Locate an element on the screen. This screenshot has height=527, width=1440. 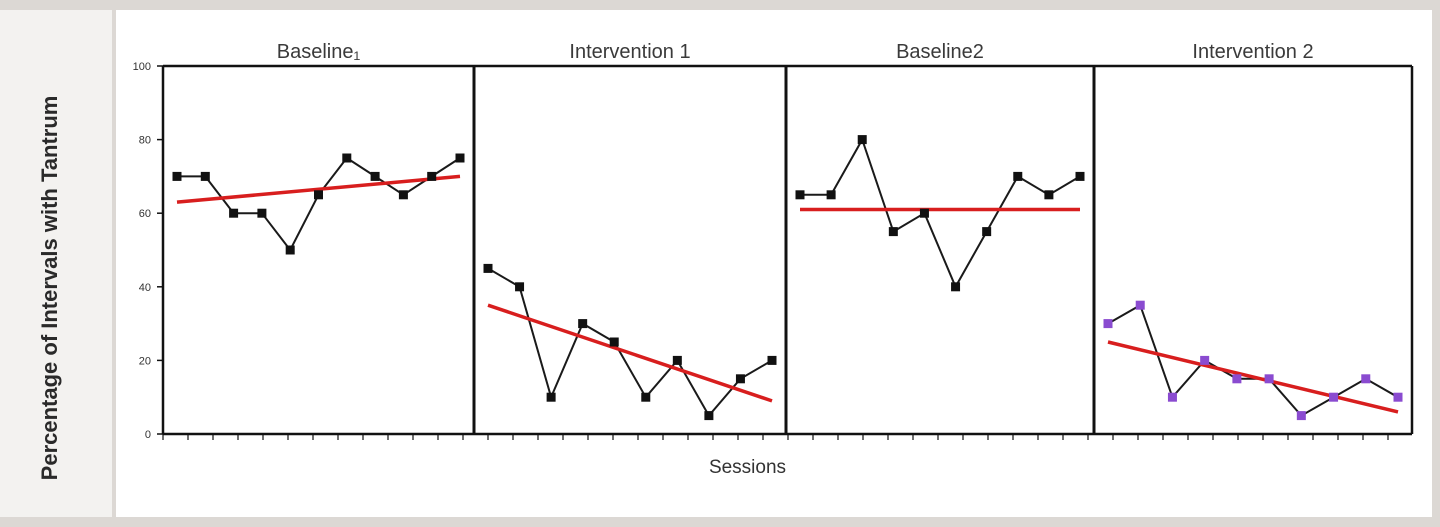
y-tick-label: 100 is located at coordinates (142, 67).